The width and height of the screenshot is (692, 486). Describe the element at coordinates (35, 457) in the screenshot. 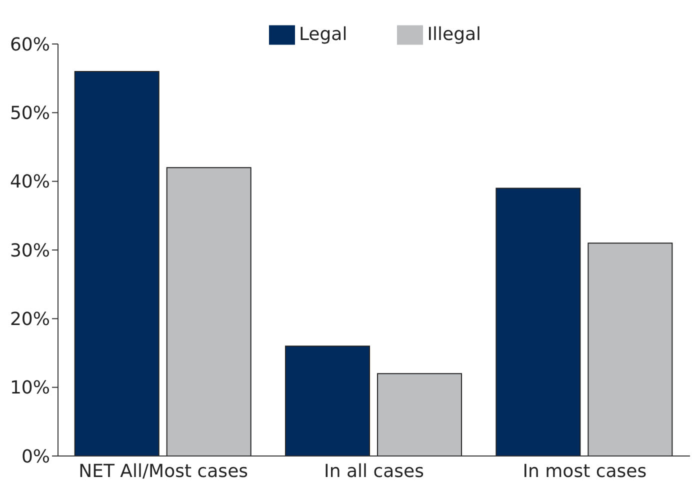

I see `y-tick-label: 0%` at that location.